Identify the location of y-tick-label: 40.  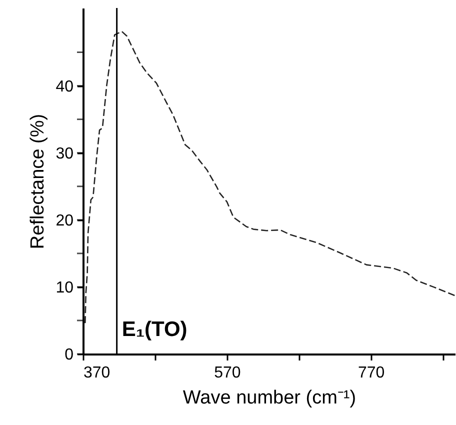
(65, 87).